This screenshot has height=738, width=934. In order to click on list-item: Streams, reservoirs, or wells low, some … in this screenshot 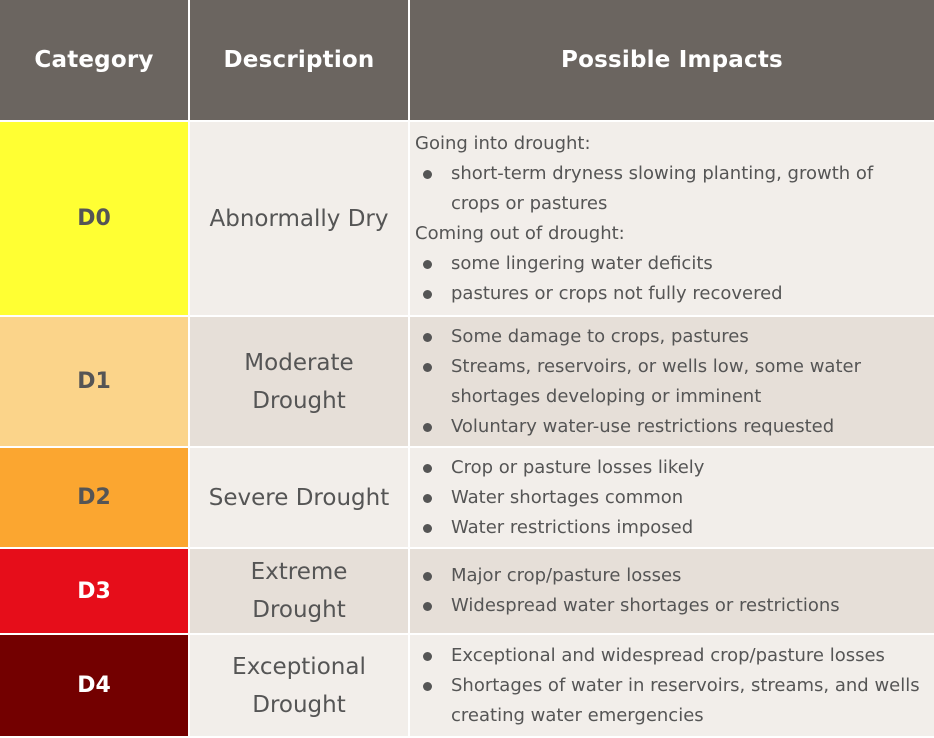, I will do `click(669, 382)`.